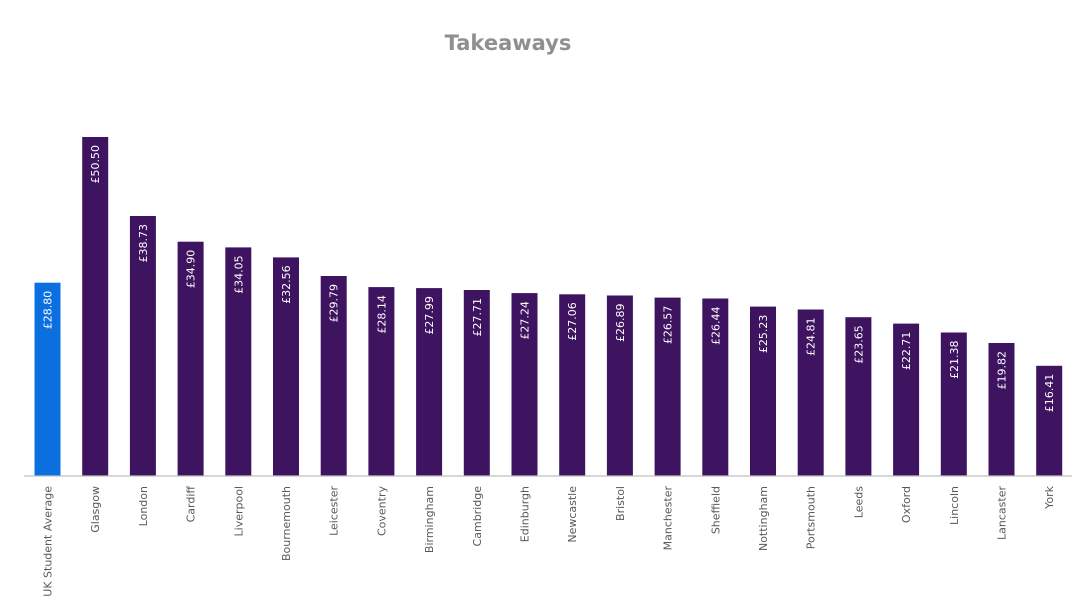  What do you see at coordinates (429, 519) in the screenshot?
I see `category-label: Birmingham` at bounding box center [429, 519].